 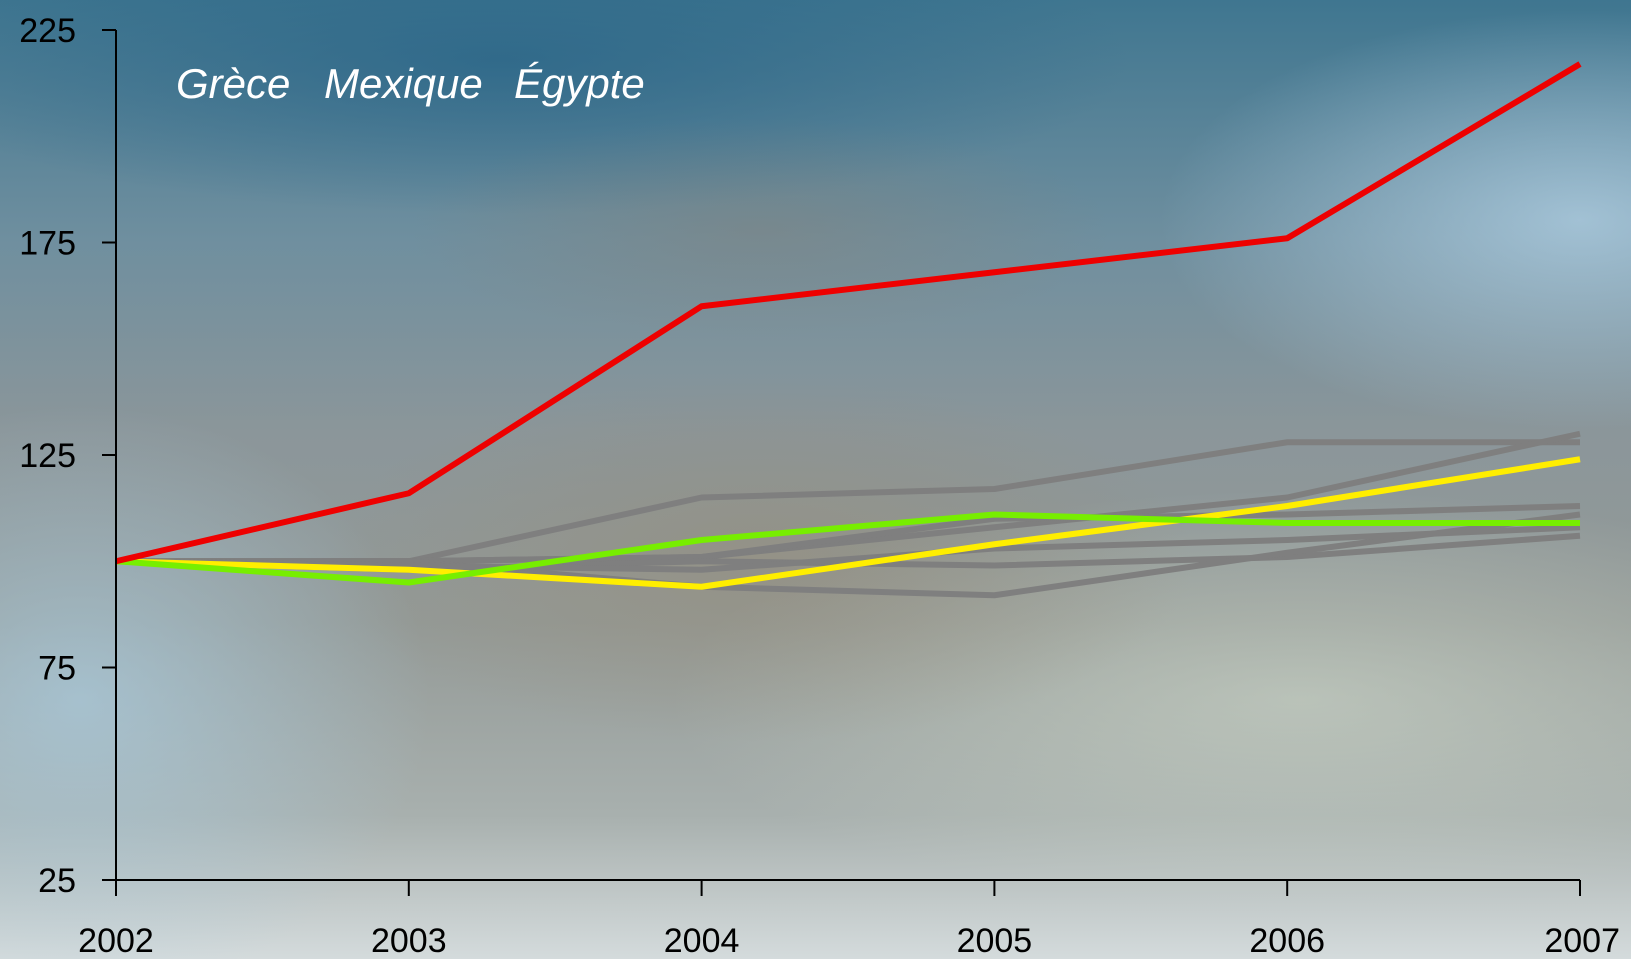 I want to click on x-tick-label: 2004, so click(x=702, y=940).